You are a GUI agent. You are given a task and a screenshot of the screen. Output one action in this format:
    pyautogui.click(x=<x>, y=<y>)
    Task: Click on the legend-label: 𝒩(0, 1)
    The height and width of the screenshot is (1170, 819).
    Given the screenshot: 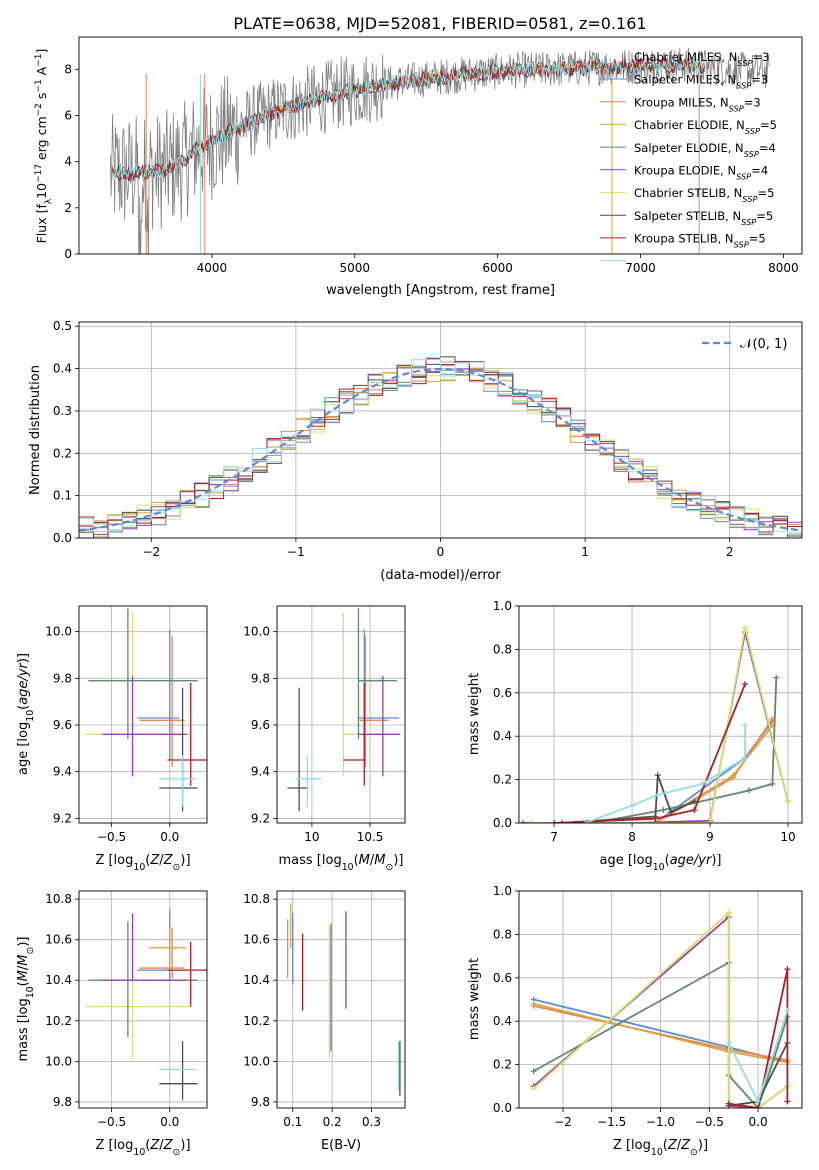 What is the action you would take?
    pyautogui.click(x=763, y=344)
    